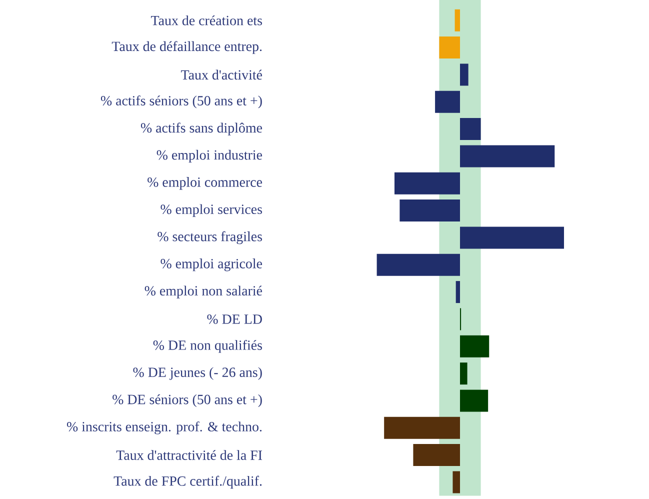  What do you see at coordinates (207, 346) in the screenshot?
I see `y-tick-label: % DE non qualifiés` at bounding box center [207, 346].